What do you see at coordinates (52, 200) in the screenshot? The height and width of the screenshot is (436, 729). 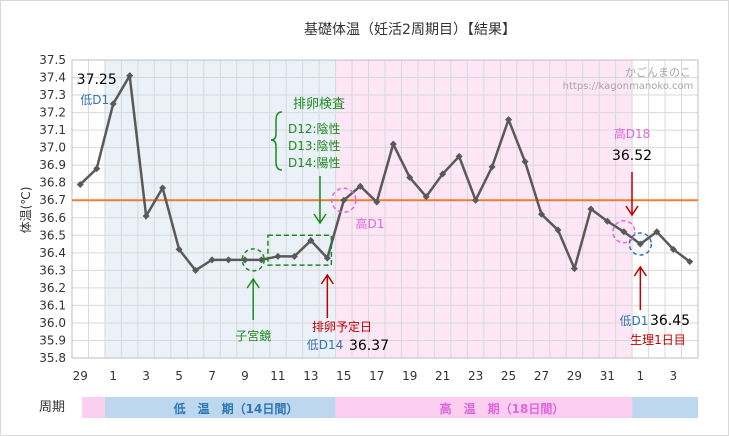 I see `y-tick-label: 36.7` at bounding box center [52, 200].